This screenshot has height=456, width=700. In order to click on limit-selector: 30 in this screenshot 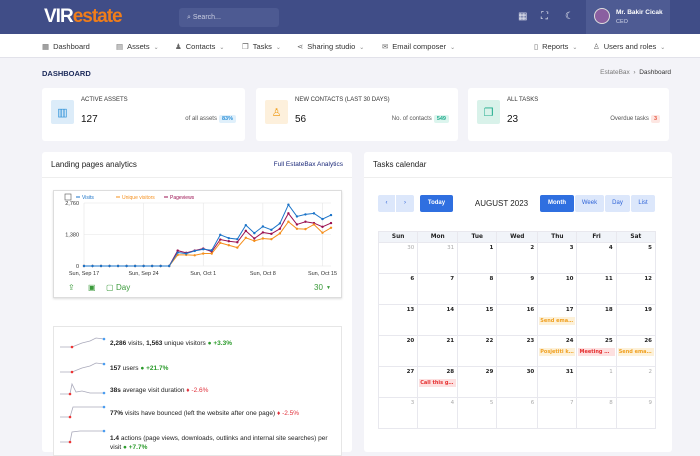, I will do `click(318, 287)`.